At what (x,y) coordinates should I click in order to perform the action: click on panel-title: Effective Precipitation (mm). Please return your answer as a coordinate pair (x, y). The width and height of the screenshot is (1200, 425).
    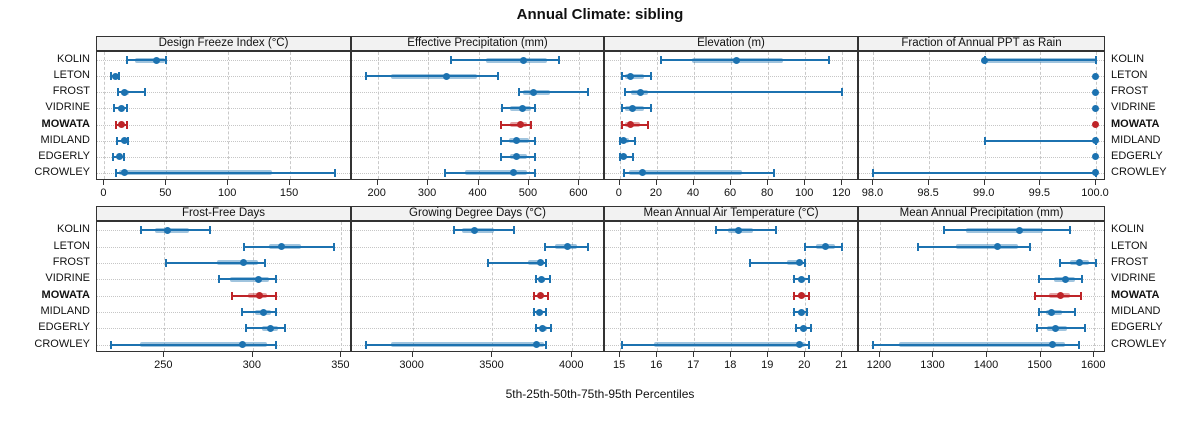
    Looking at the image, I should click on (477, 43).